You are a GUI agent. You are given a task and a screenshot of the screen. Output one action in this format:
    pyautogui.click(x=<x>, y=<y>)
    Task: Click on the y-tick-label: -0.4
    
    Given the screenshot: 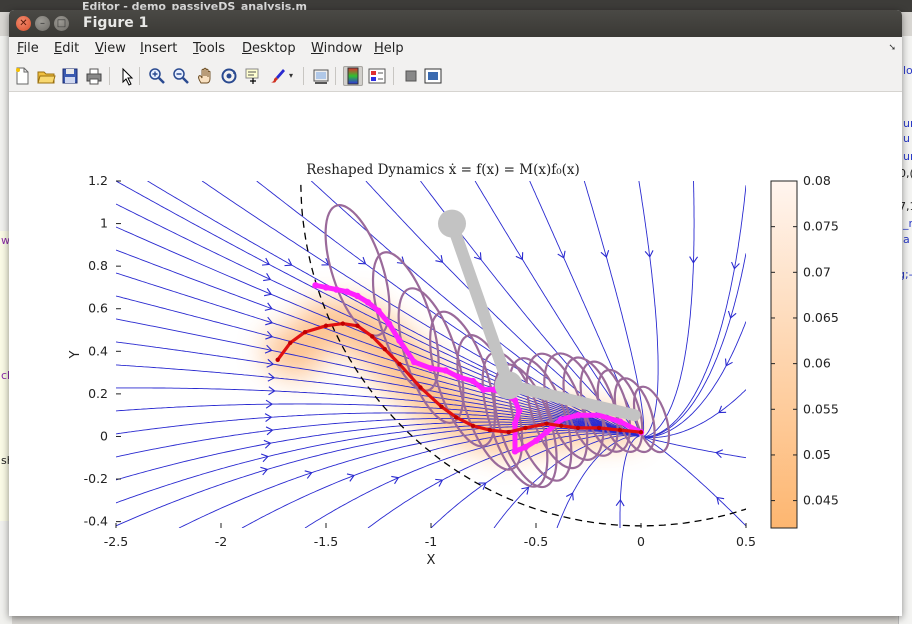 What is the action you would take?
    pyautogui.click(x=96, y=521)
    